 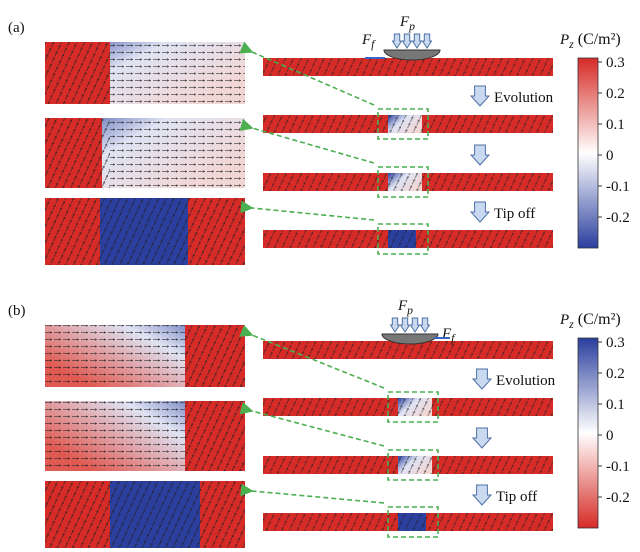 What do you see at coordinates (17, 311) in the screenshot?
I see `panel-label: (b)` at bounding box center [17, 311].